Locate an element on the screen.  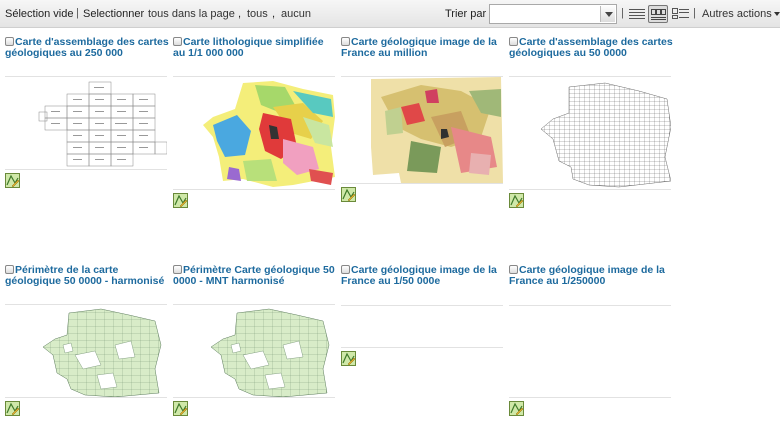
detail-view-button is located at coordinates (680, 14).